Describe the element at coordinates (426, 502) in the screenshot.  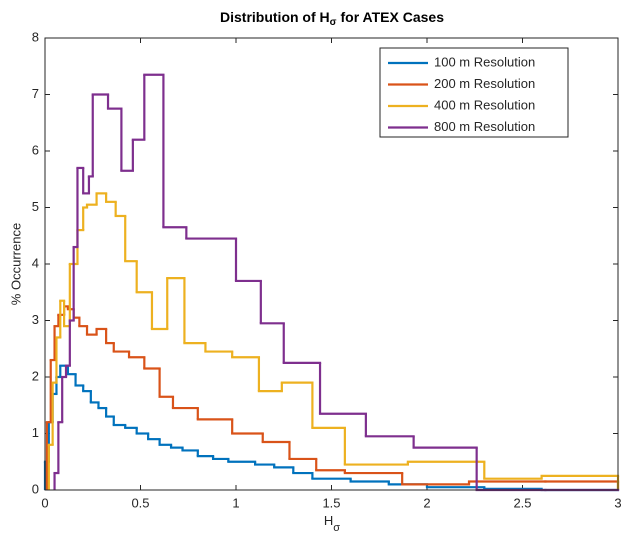
I see `x-tick-label: 2` at that location.